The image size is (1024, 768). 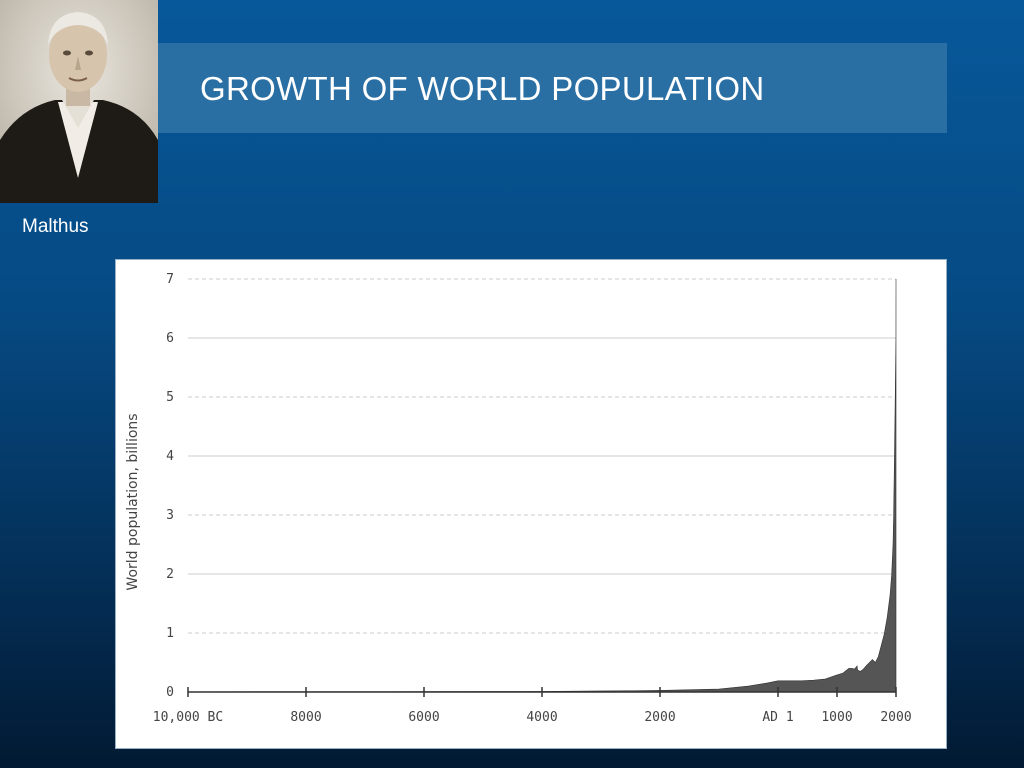 What do you see at coordinates (423, 717) in the screenshot?
I see `x-tick-label: 6000` at bounding box center [423, 717].